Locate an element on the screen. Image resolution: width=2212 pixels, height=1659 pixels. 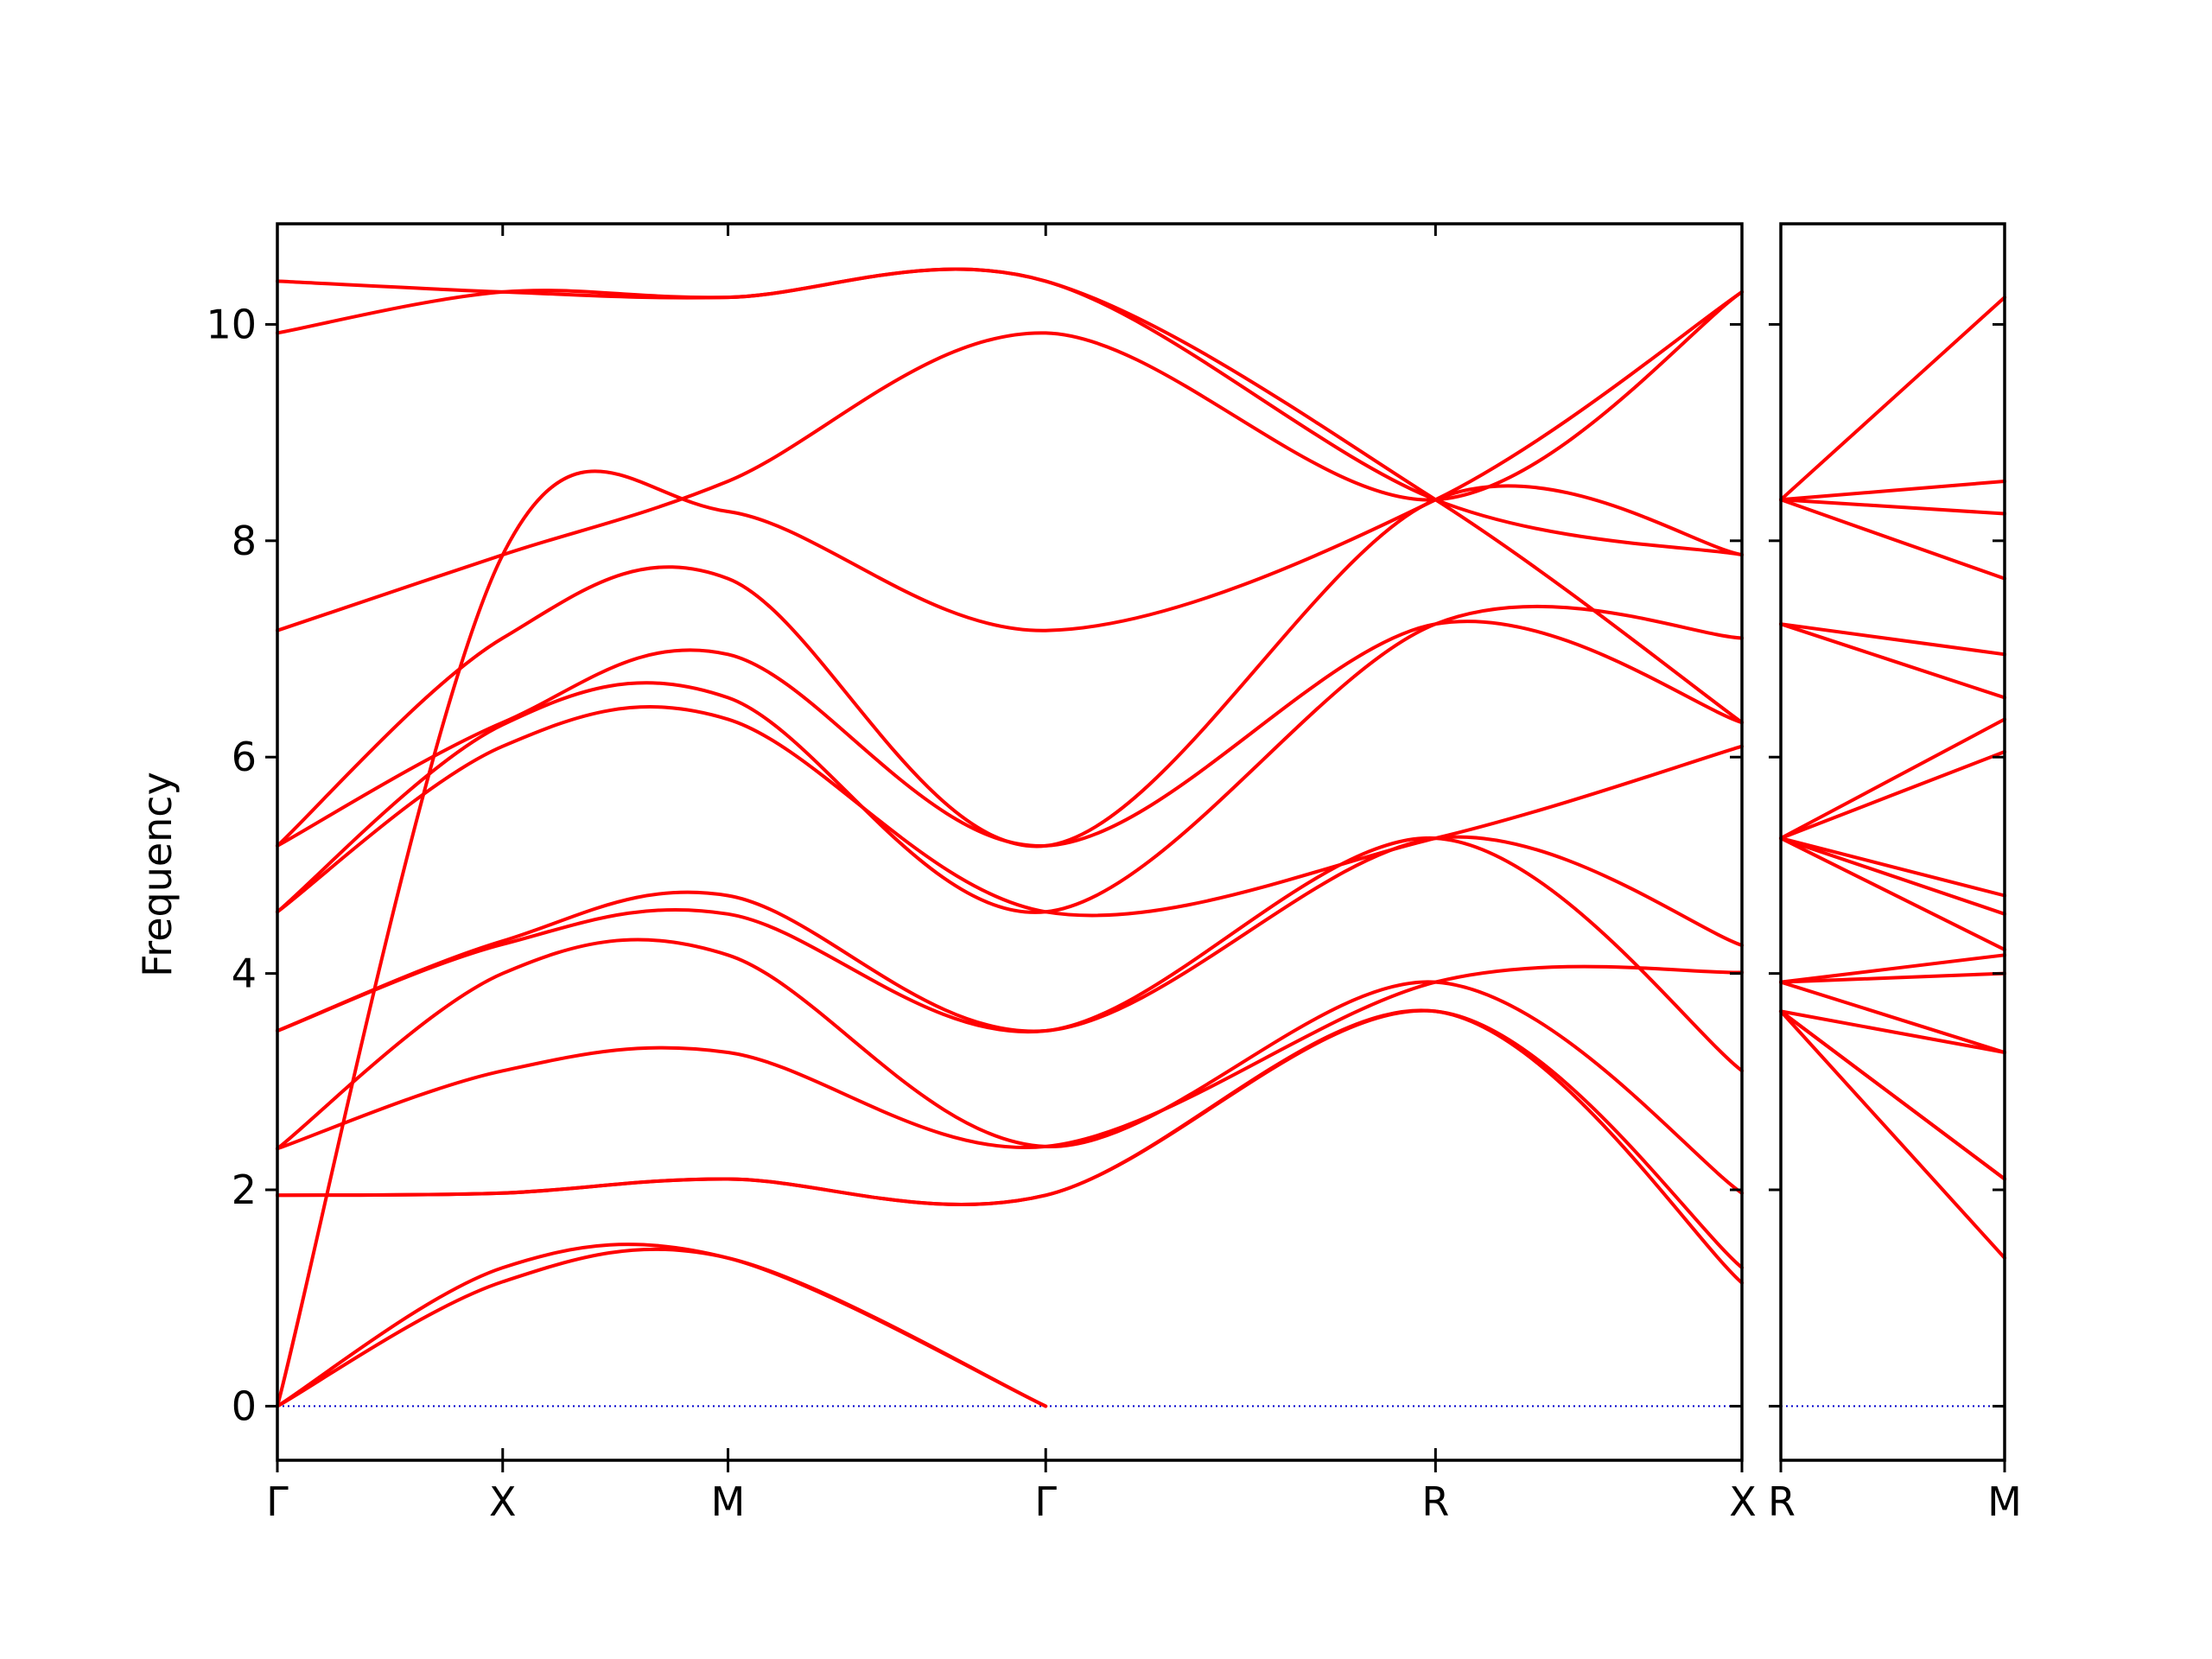
y-tick-label: 0 is located at coordinates (244, 1405).